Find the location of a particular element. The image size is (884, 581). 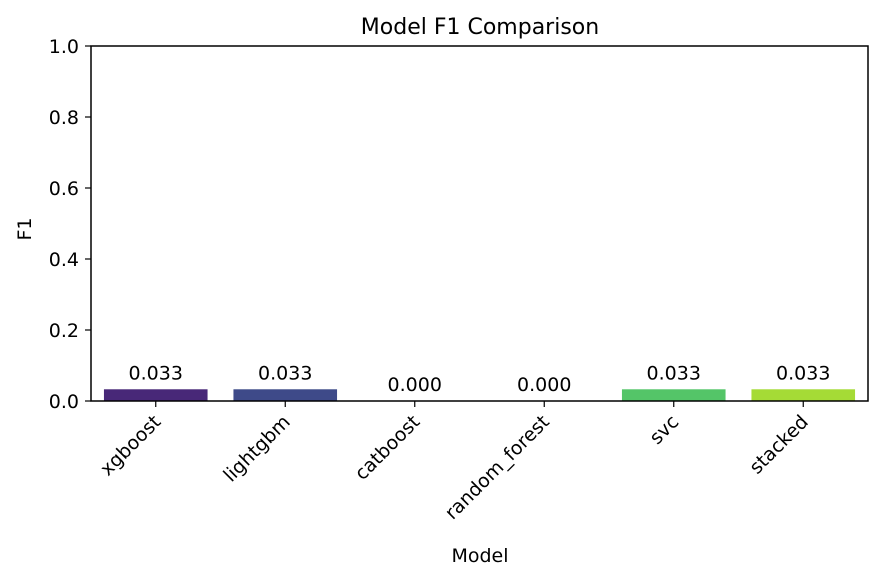

y-tick-label: 0.0 is located at coordinates (64, 402).